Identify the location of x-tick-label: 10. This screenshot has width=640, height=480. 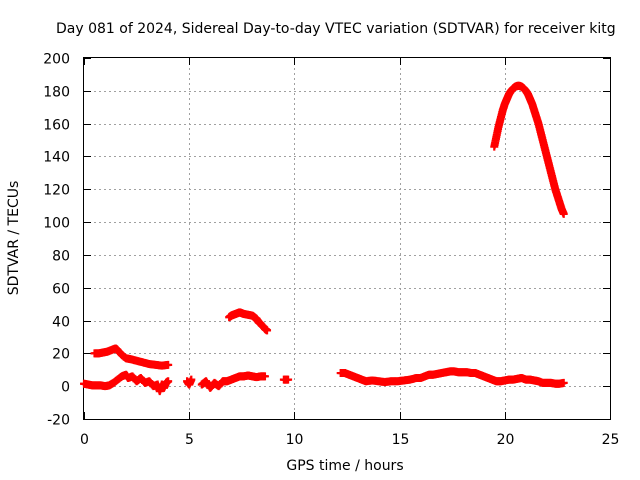
(295, 440).